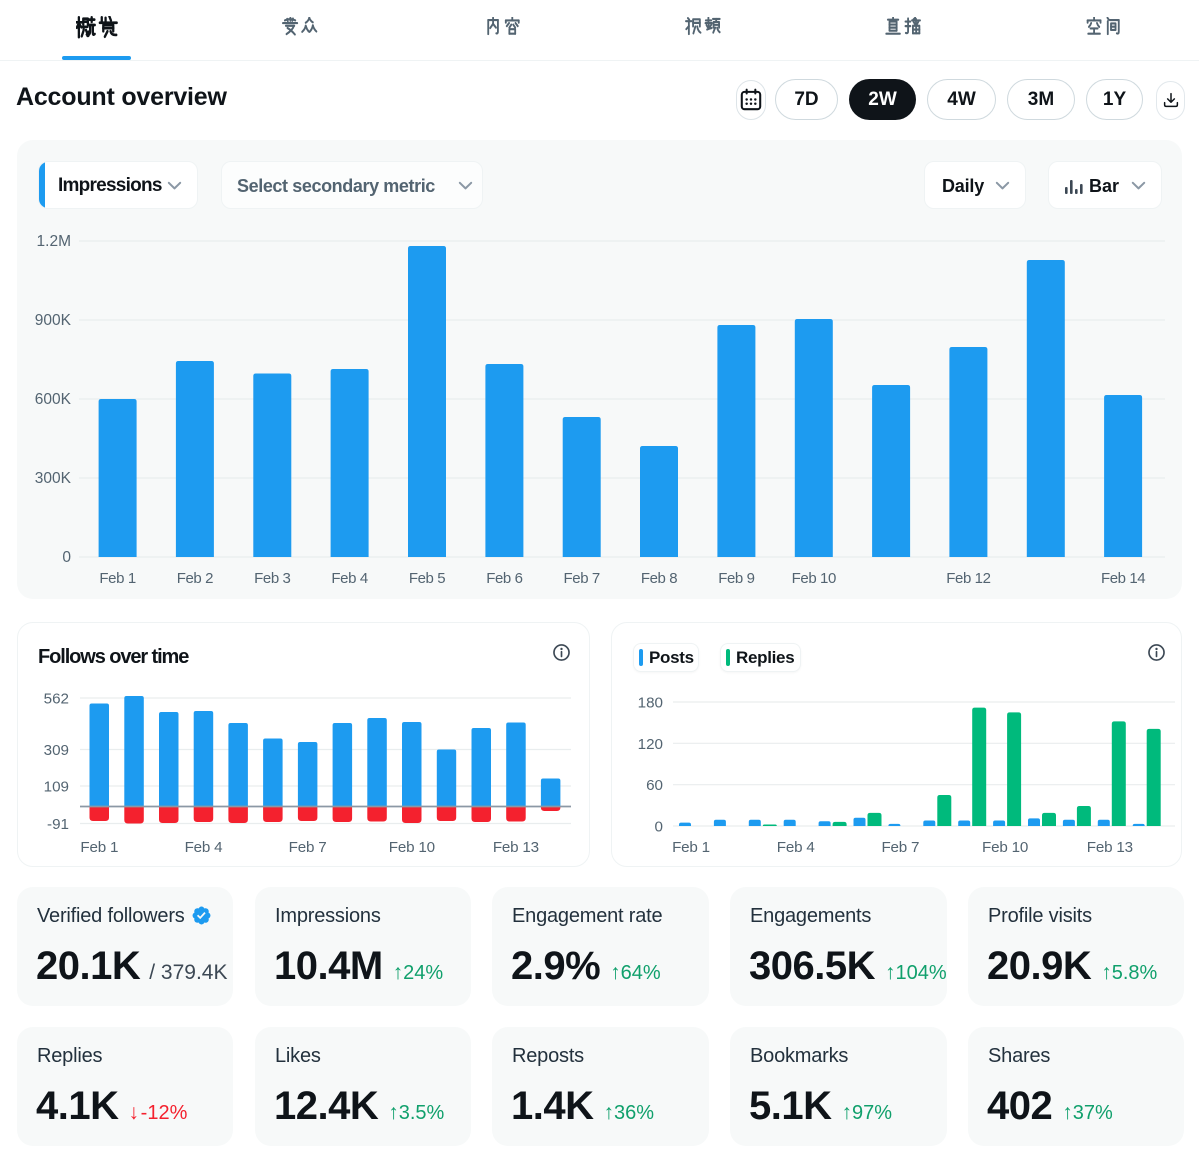 Image resolution: width=1199 pixels, height=1157 pixels. Describe the element at coordinates (58, 824) in the screenshot. I see `svg-text: -91` at that location.